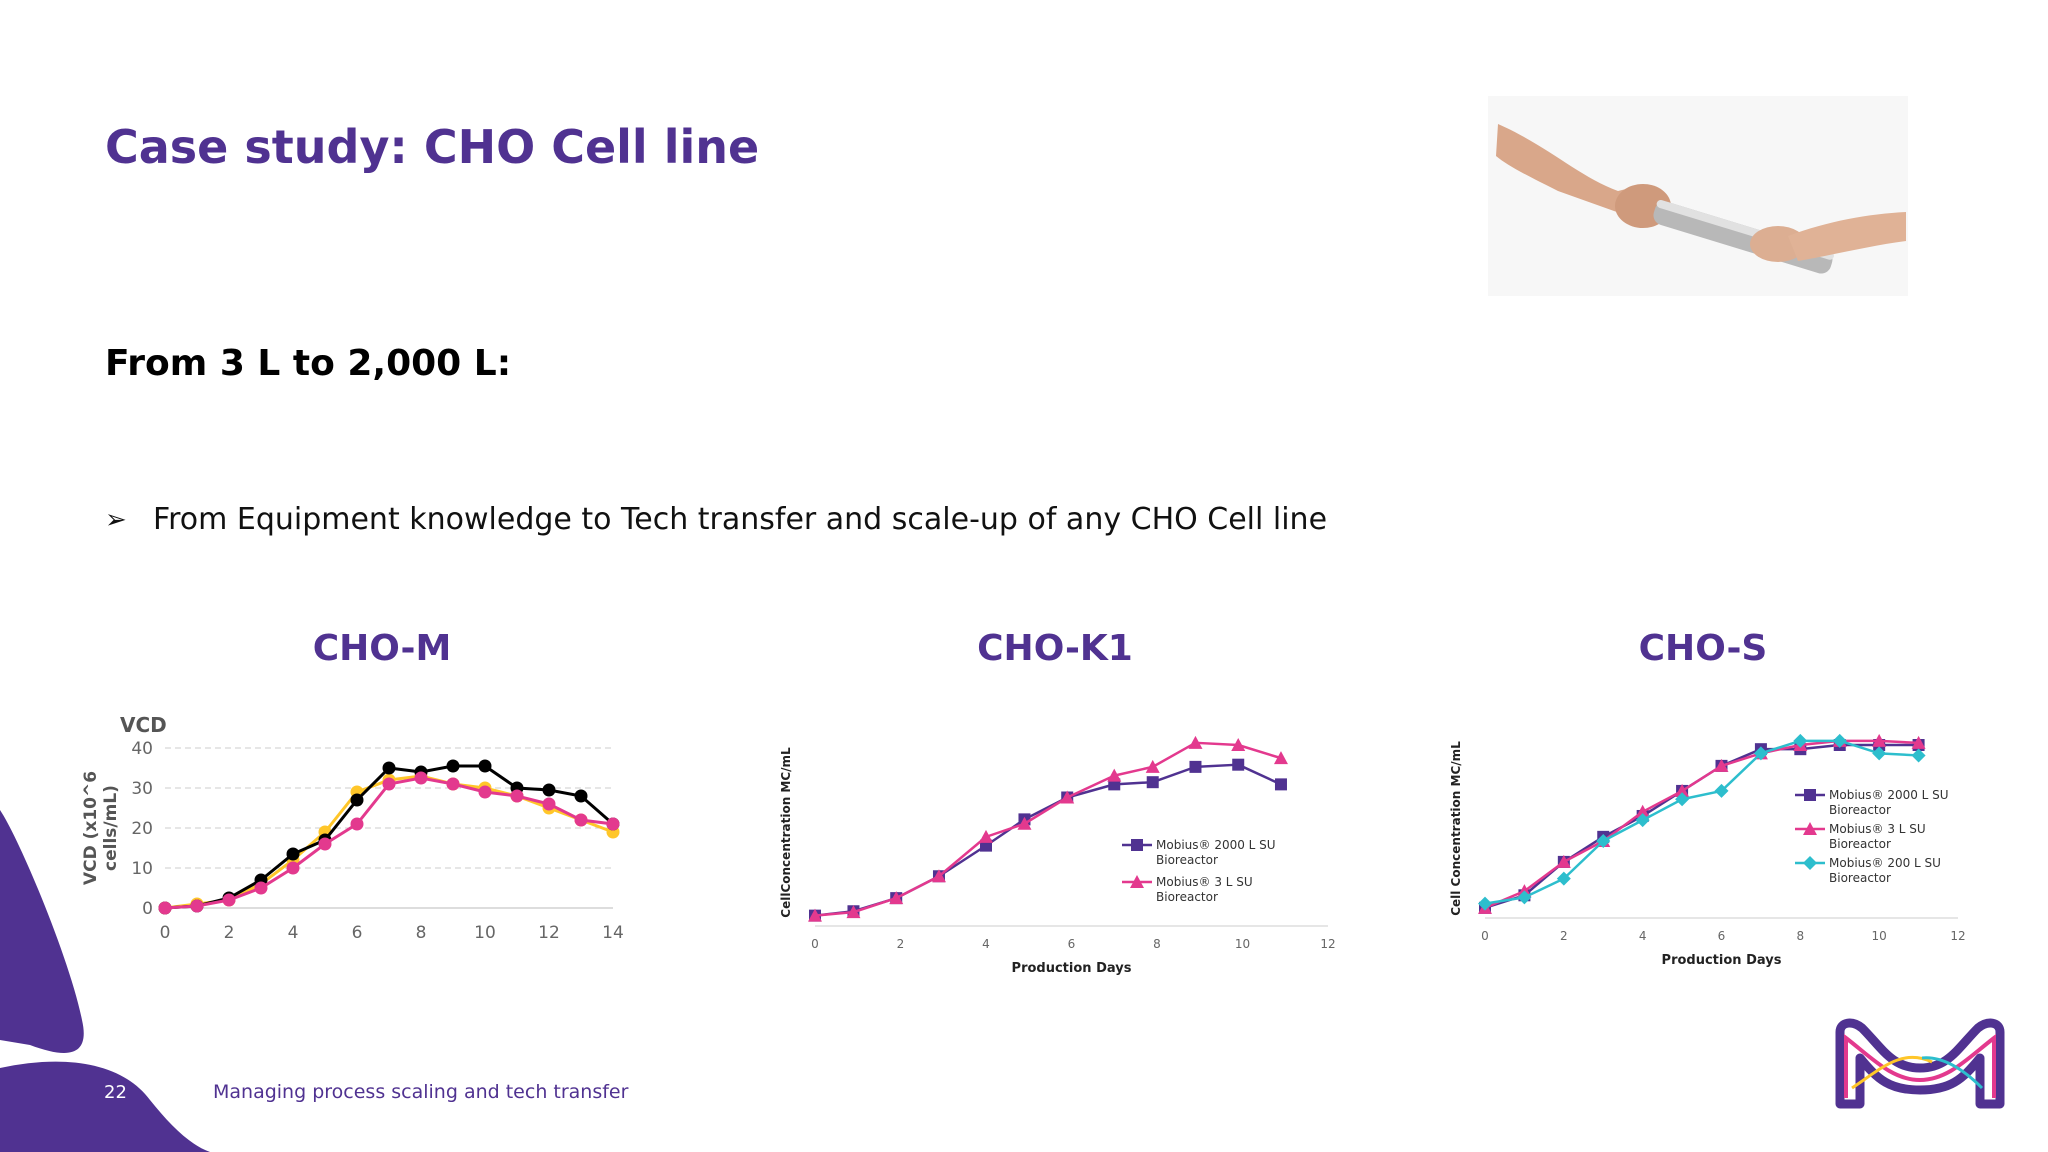 The width and height of the screenshot is (2048, 1152). I want to click on y-tick-label: 30, so click(142, 789).